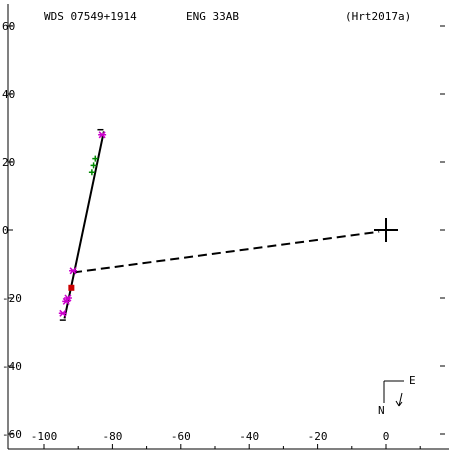 Image resolution: width=450 pixels, height=450 pixels. What do you see at coordinates (12, 434) in the screenshot?
I see `y-tick-label: -60` at bounding box center [12, 434].